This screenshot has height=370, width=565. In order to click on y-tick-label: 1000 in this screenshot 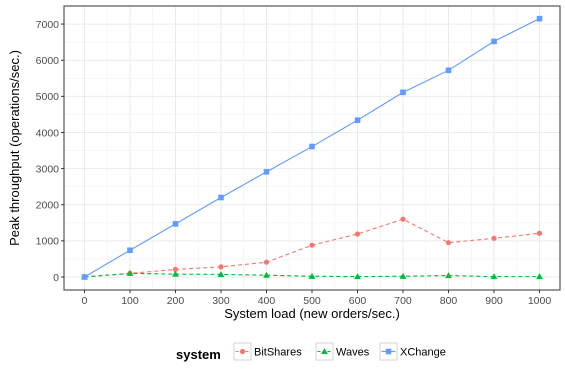, I will do `click(48, 242)`.